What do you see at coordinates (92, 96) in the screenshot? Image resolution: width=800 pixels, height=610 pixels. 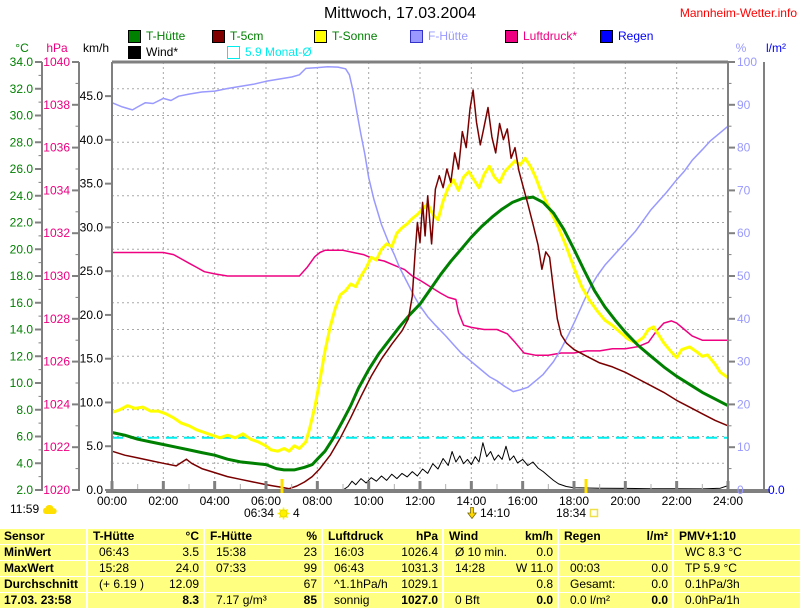 I see `svg-text: 45.0` at bounding box center [92, 96].